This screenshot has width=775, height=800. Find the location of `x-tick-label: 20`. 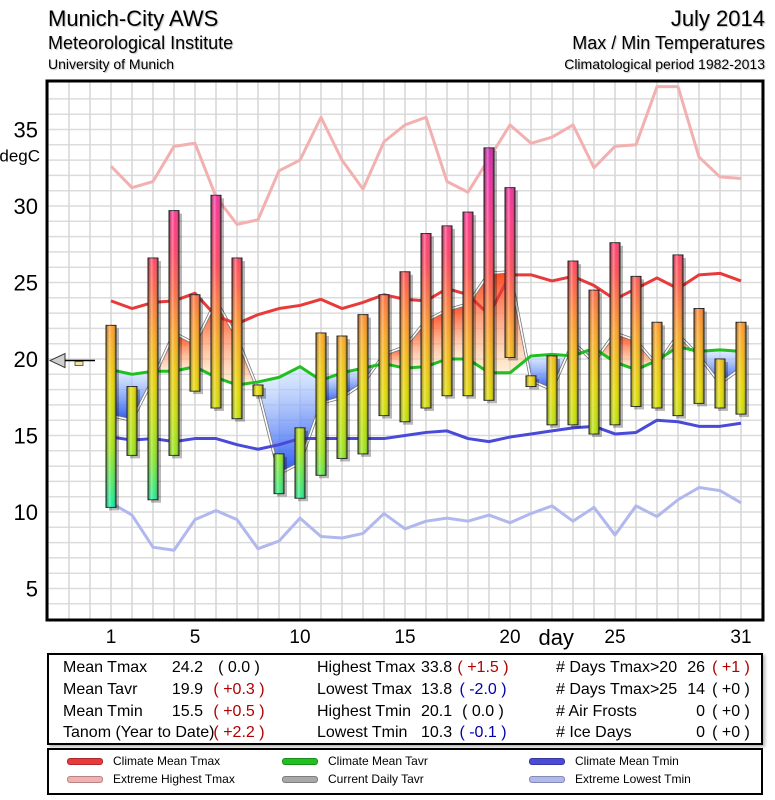

x-tick-label: 20 is located at coordinates (509, 637).